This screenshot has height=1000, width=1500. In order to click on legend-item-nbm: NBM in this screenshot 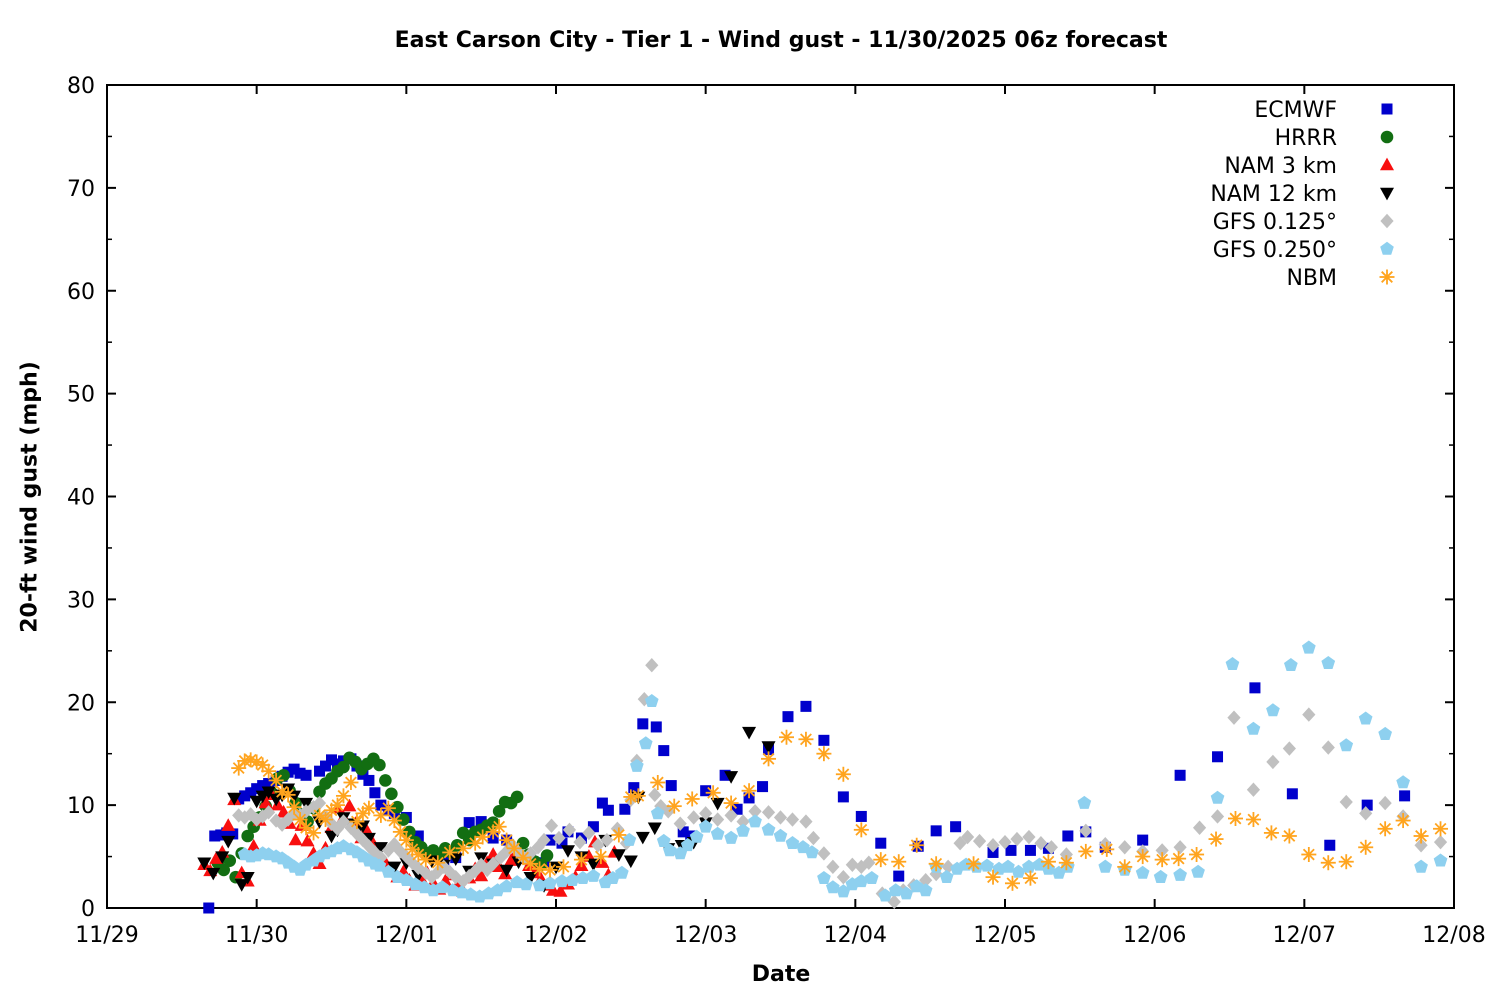, I will do `click(1340, 278)`.